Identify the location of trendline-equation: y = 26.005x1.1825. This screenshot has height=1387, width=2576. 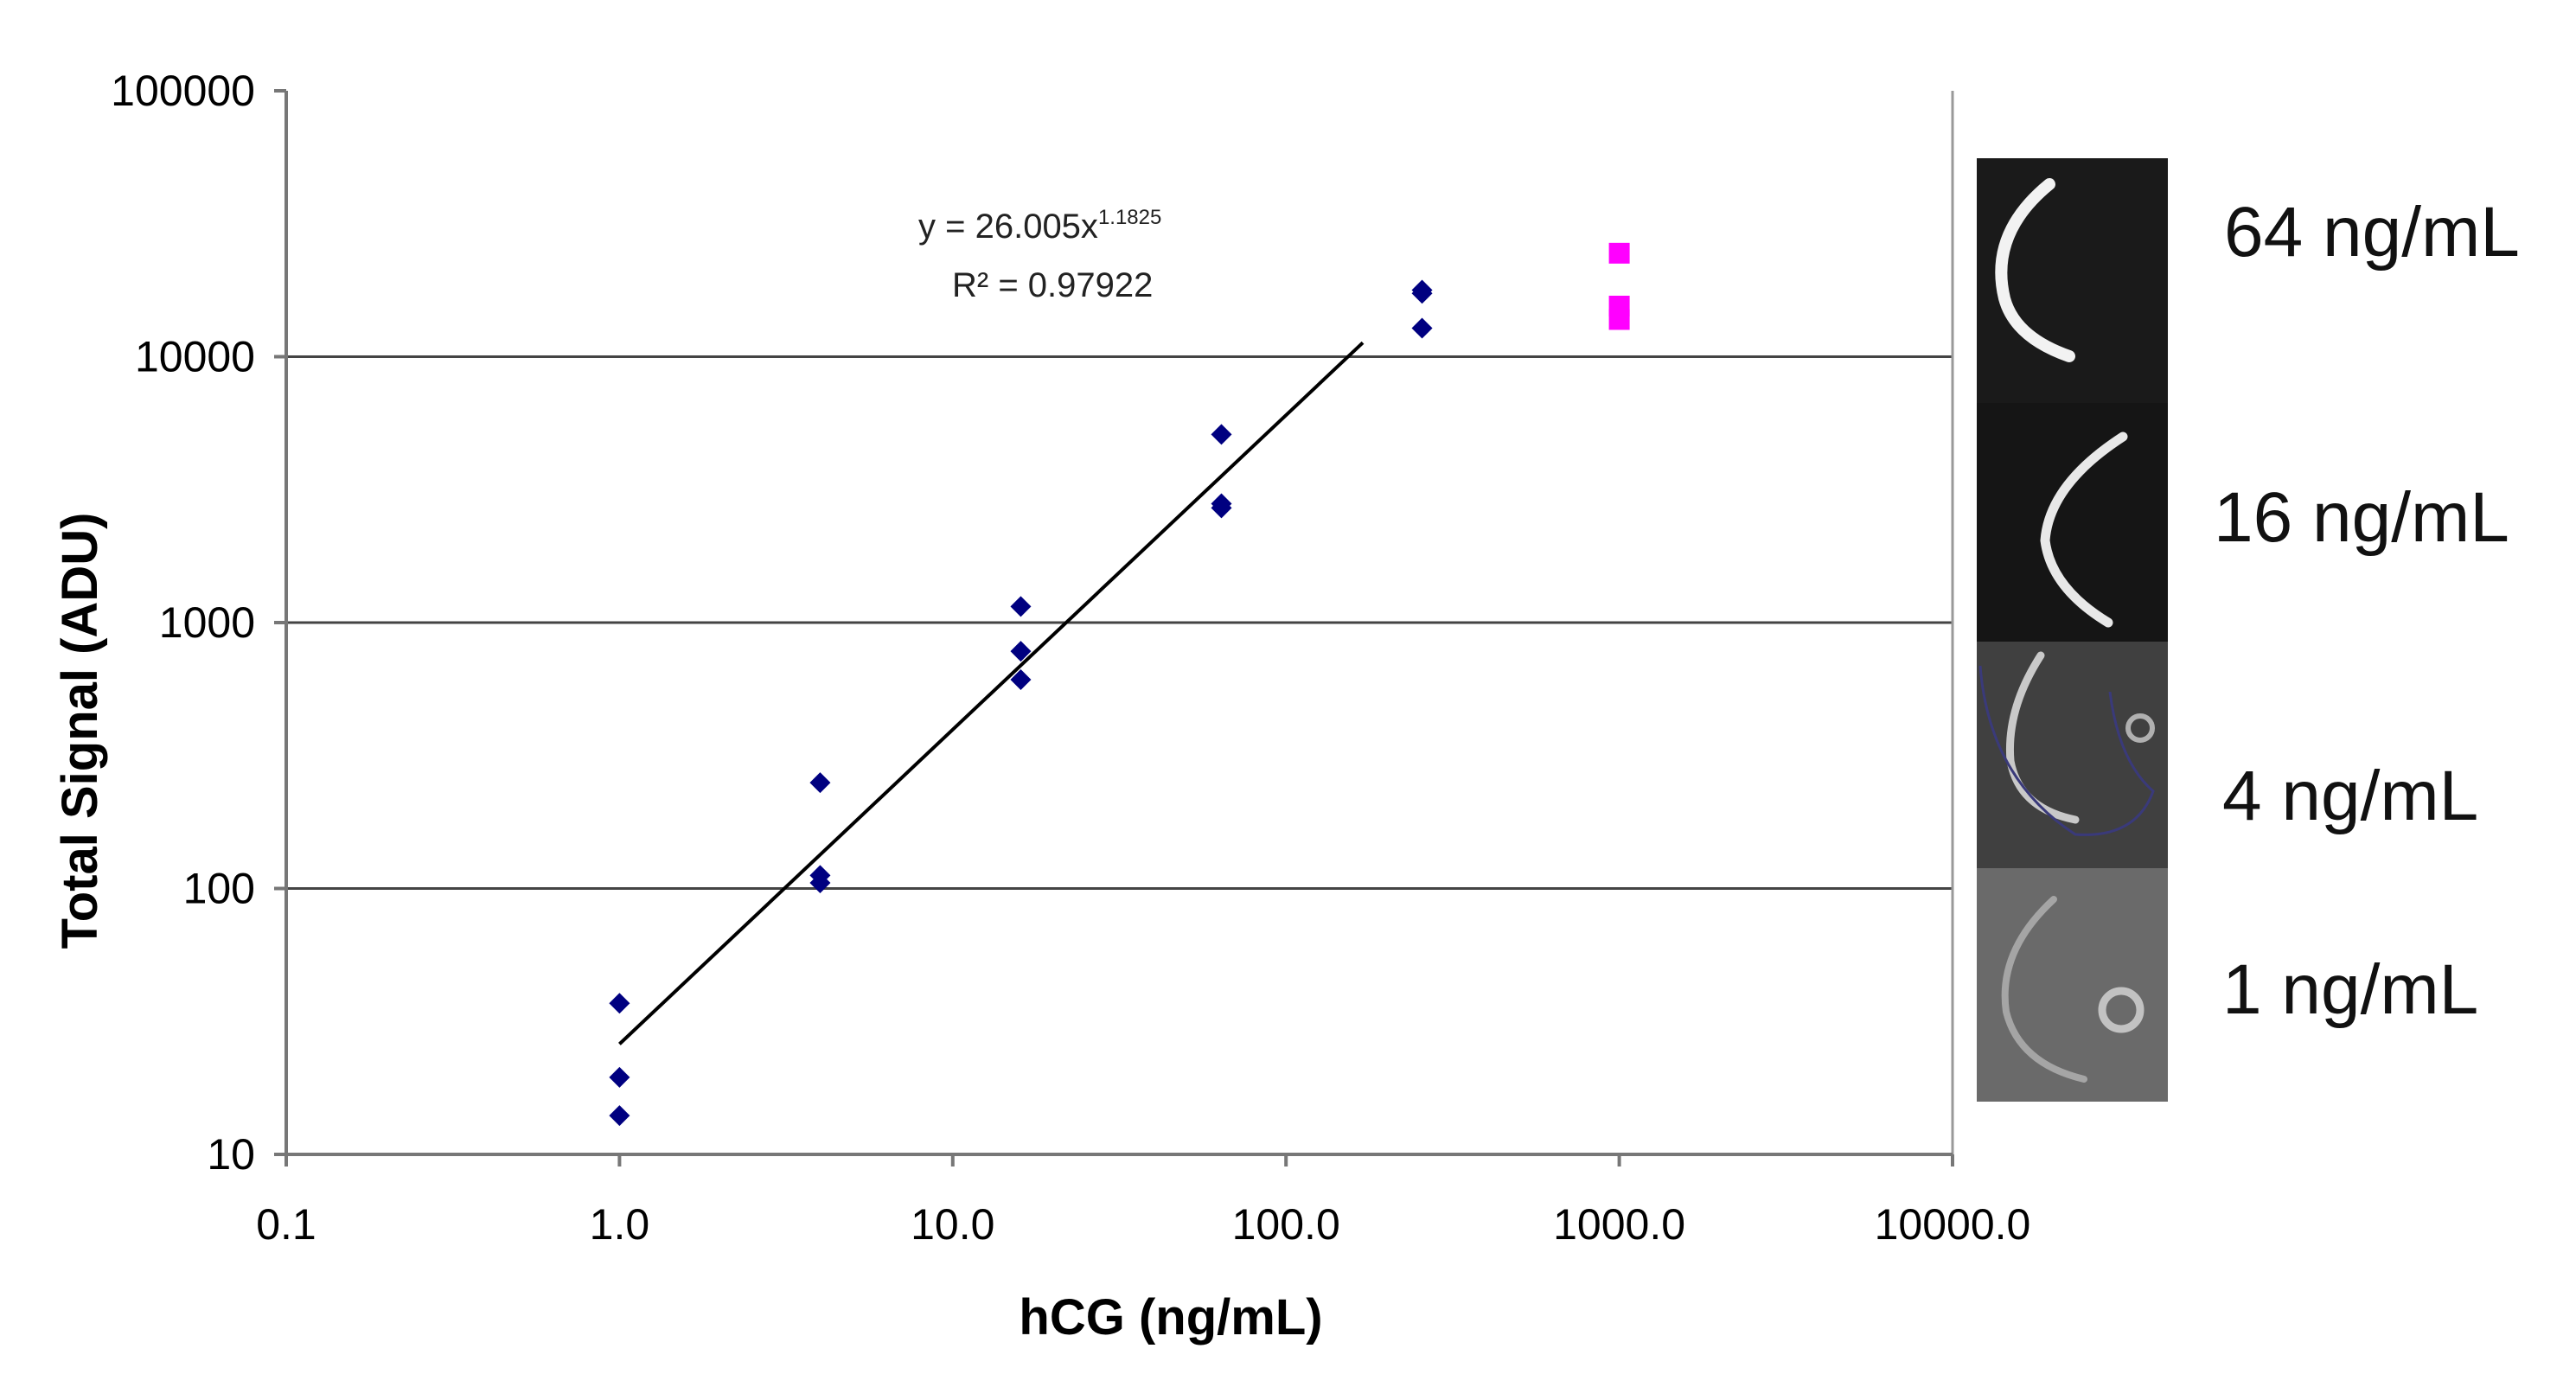
(1040, 226).